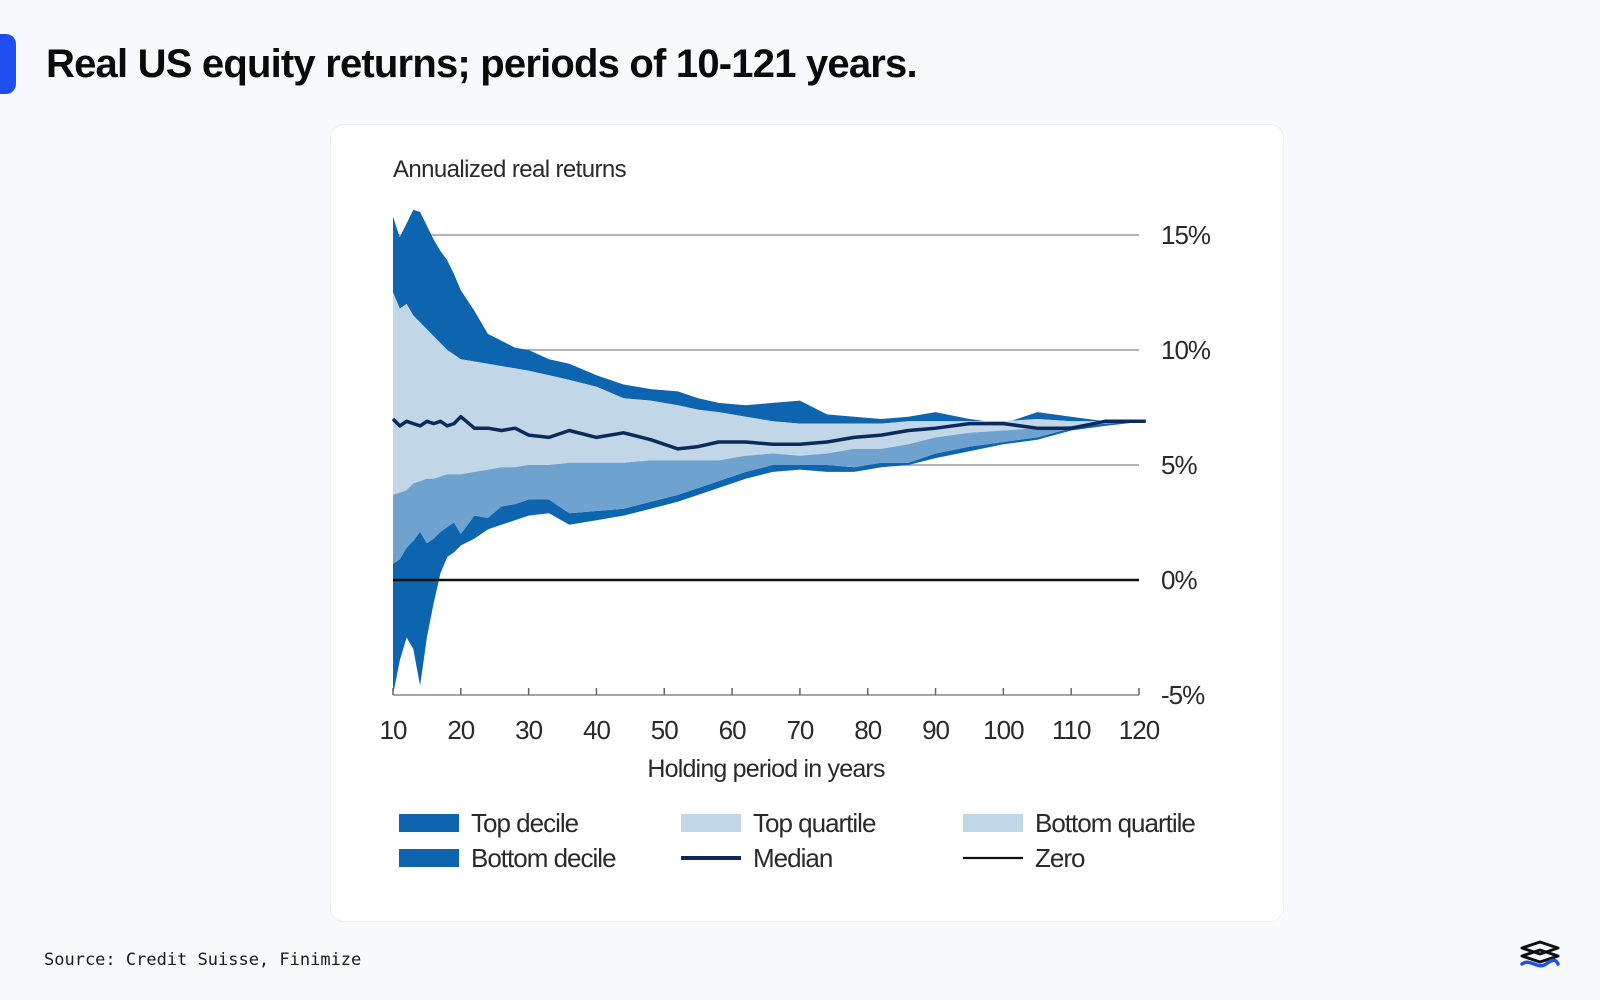  I want to click on x-tick-label-110: 110, so click(1071, 730).